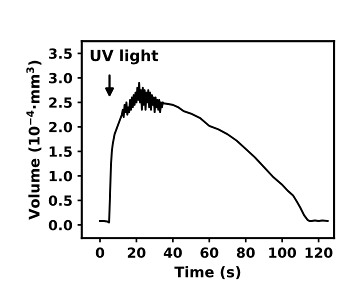 The image size is (348, 294). What do you see at coordinates (60, 102) in the screenshot?
I see `y-tick-label: 2.5` at bounding box center [60, 102].